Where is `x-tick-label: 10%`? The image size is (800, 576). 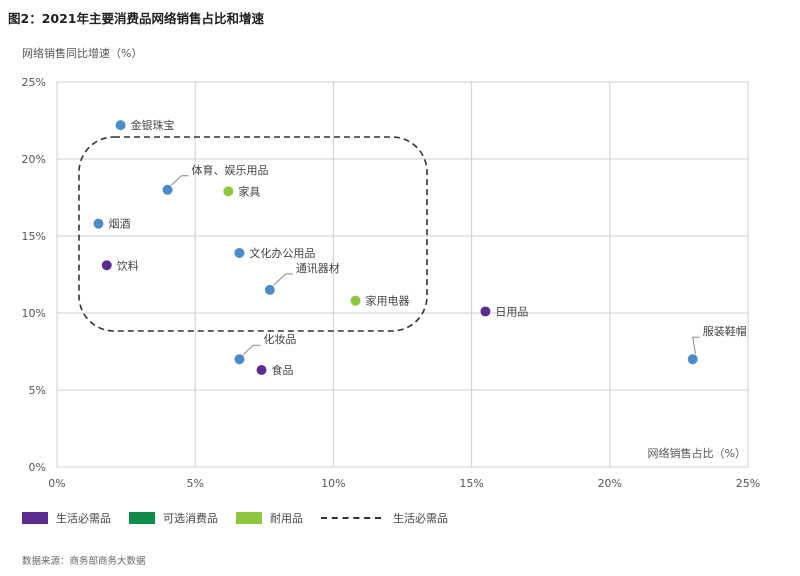
x-tick-label: 10% is located at coordinates (333, 483).